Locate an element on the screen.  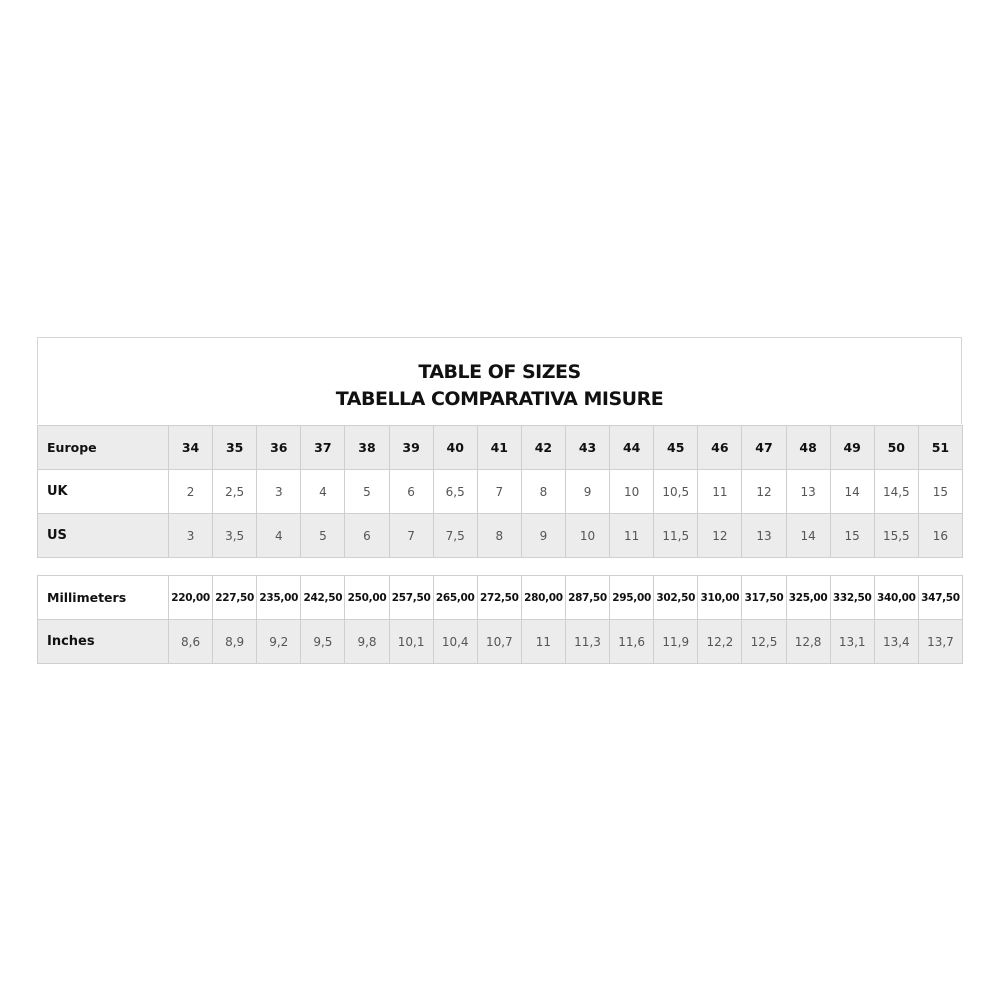
table-cell: 39 is located at coordinates (411, 447).